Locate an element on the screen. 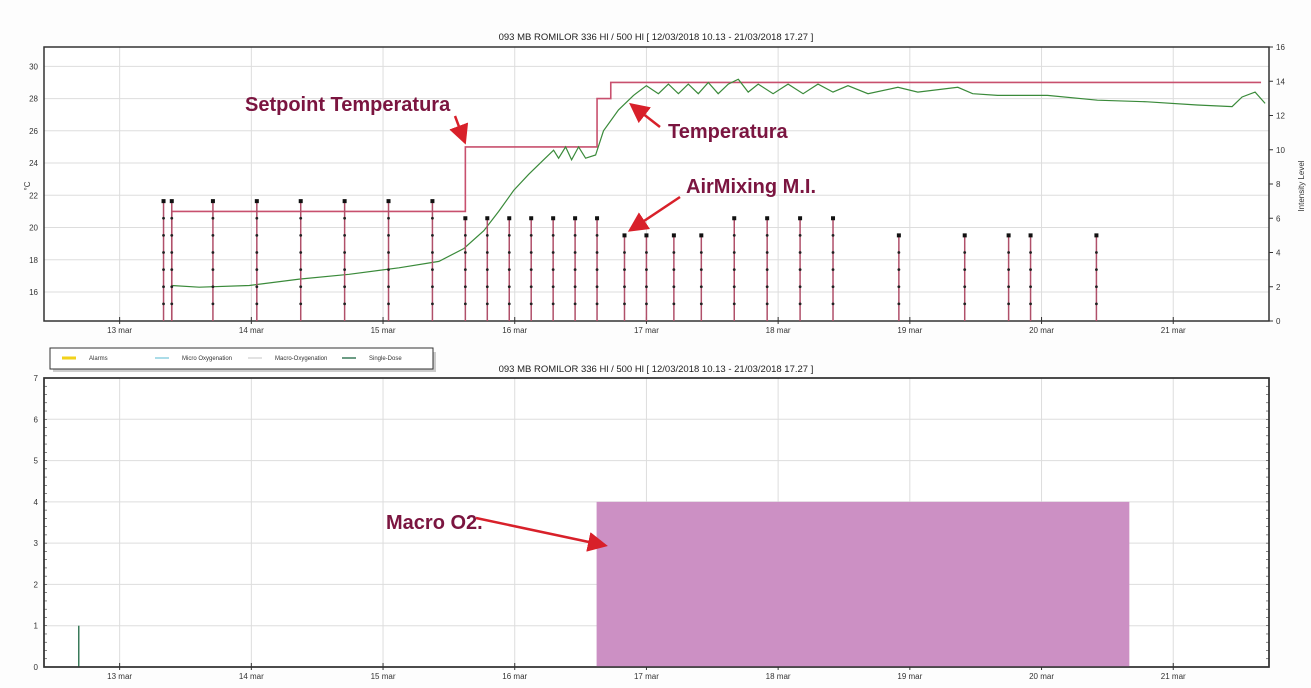 This screenshot has height=688, width=1311. arrow-airmixing is located at coordinates (654, 213).